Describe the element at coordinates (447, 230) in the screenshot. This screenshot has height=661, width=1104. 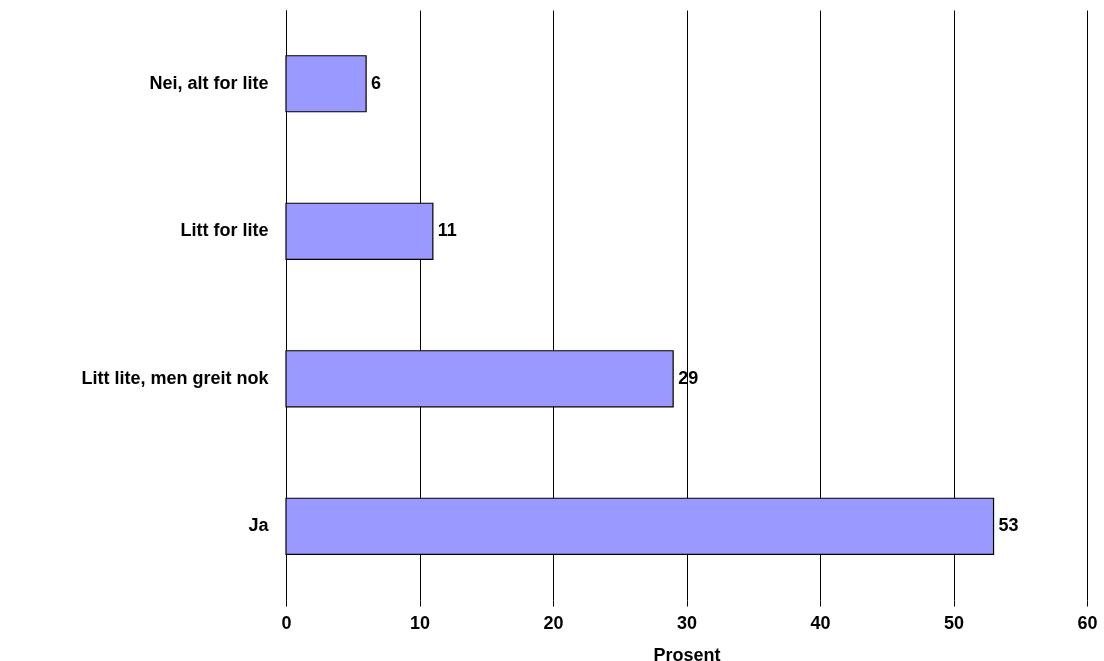
I see `data-label: 11` at that location.